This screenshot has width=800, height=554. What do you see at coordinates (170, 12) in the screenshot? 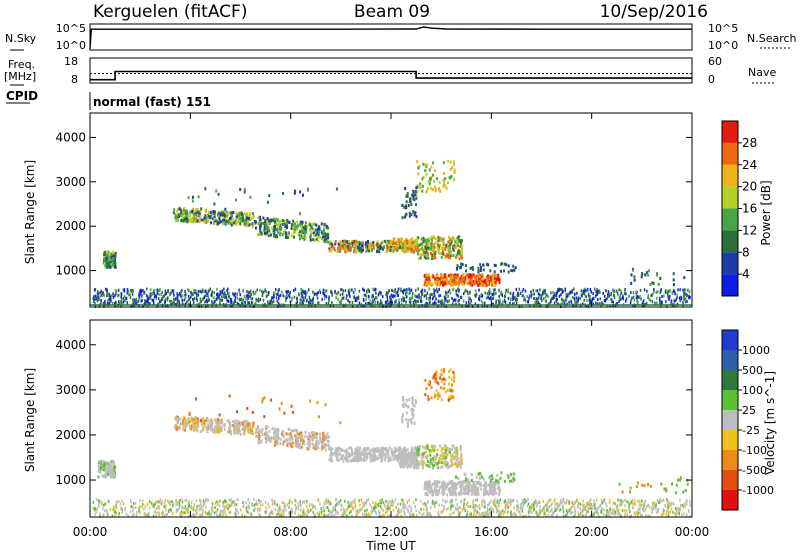
I see `station-title: Kerguelen (fitACF)` at bounding box center [170, 12].